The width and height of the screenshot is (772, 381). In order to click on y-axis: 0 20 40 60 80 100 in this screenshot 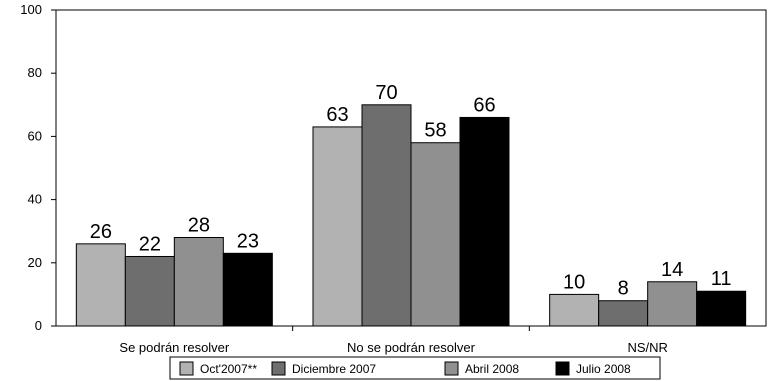, I will do `click(38, 167)`.